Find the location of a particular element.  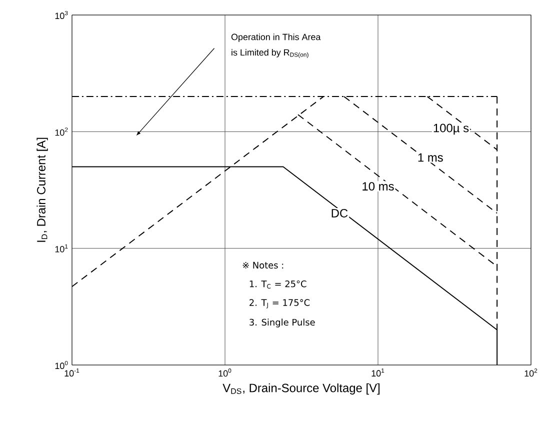

y-tick-label: 10$^{1}$ is located at coordinates (61, 248).